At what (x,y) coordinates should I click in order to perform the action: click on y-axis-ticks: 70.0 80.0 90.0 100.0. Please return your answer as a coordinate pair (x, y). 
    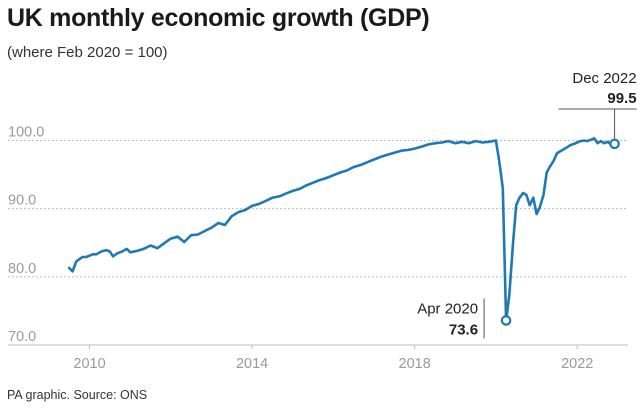
    Looking at the image, I should click on (26, 234).